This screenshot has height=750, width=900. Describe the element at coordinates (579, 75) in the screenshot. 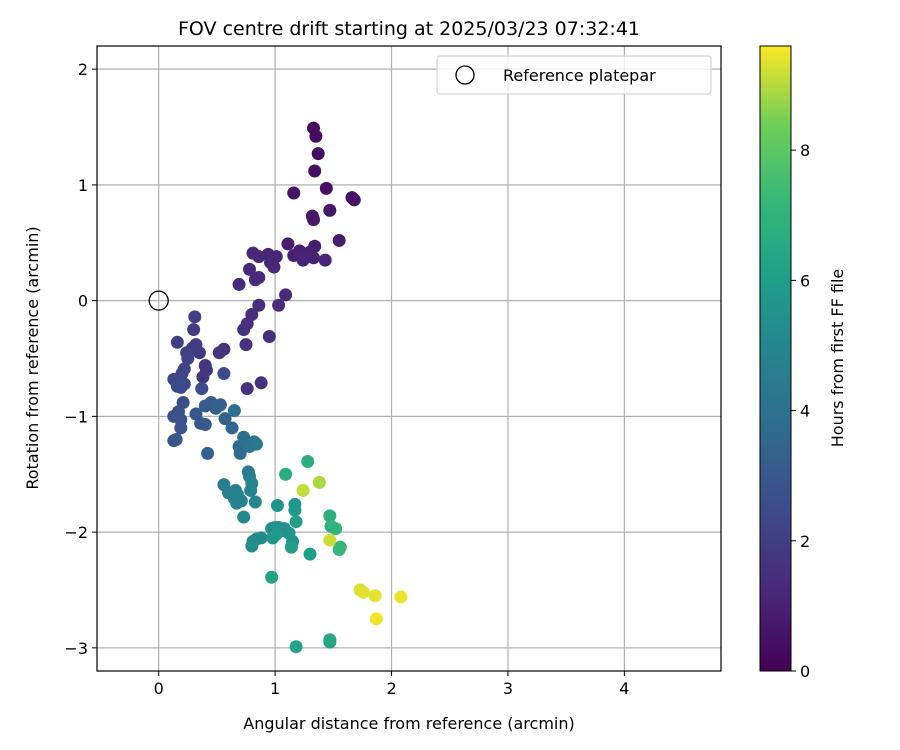

I see `legend-label-reference: Reference platepar` at that location.